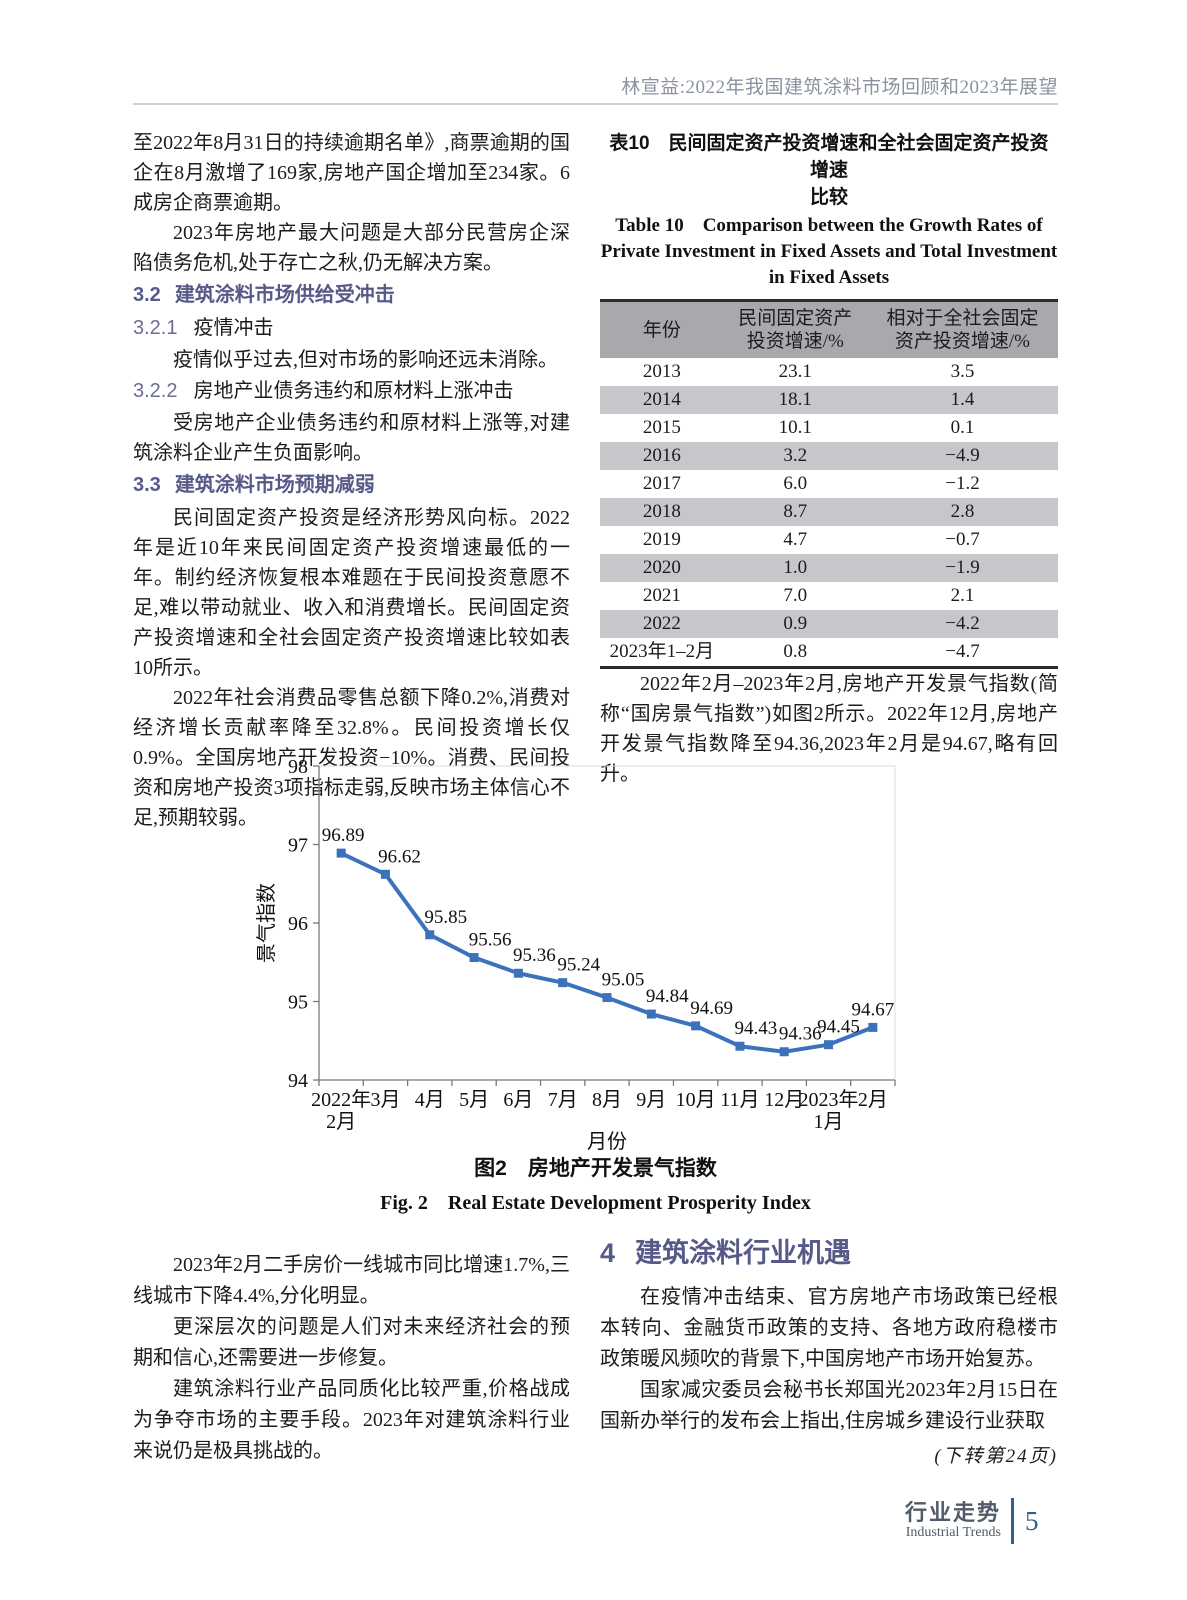 The width and height of the screenshot is (1187, 1600). I want to click on section-title: 房地产业债务违约和原材料上涨冲击, so click(353, 391).